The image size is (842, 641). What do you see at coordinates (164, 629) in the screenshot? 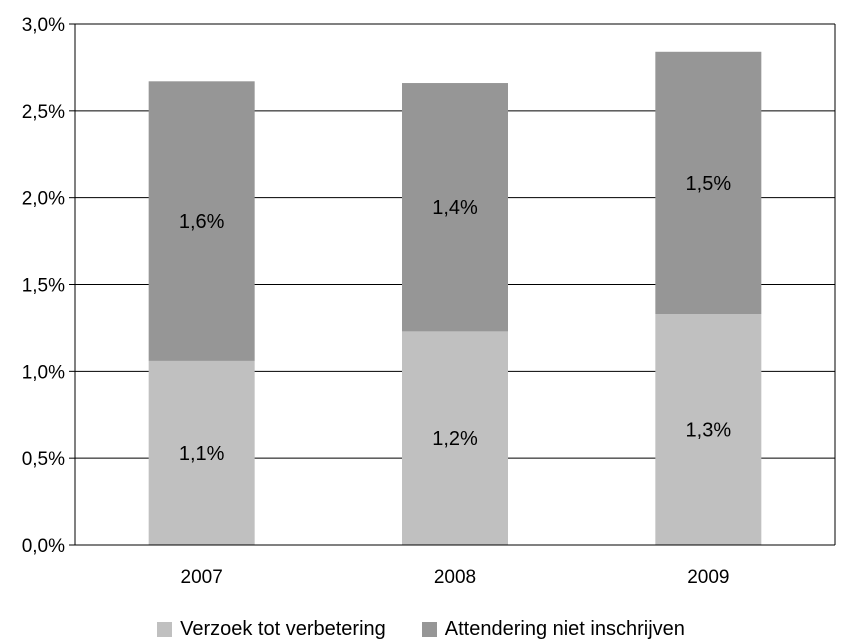
I see `legend-swatch-verzoek` at bounding box center [164, 629].